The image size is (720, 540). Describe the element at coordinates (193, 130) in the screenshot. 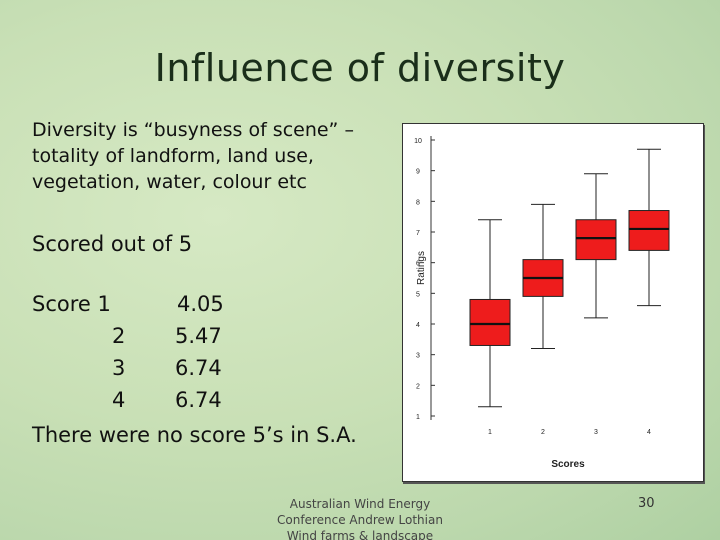

I see `definition-line-1: Diversity is “busyness of scene” –` at that location.